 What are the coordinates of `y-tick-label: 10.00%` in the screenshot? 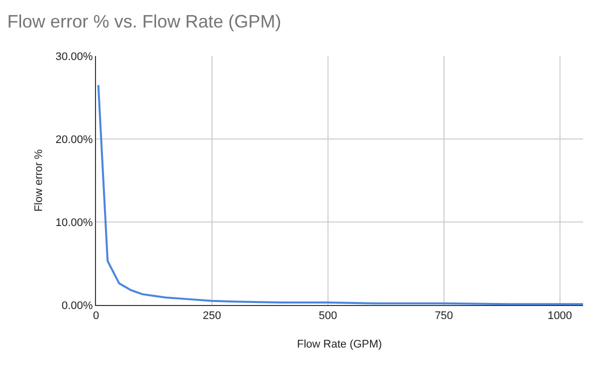 It's located at (74, 222).